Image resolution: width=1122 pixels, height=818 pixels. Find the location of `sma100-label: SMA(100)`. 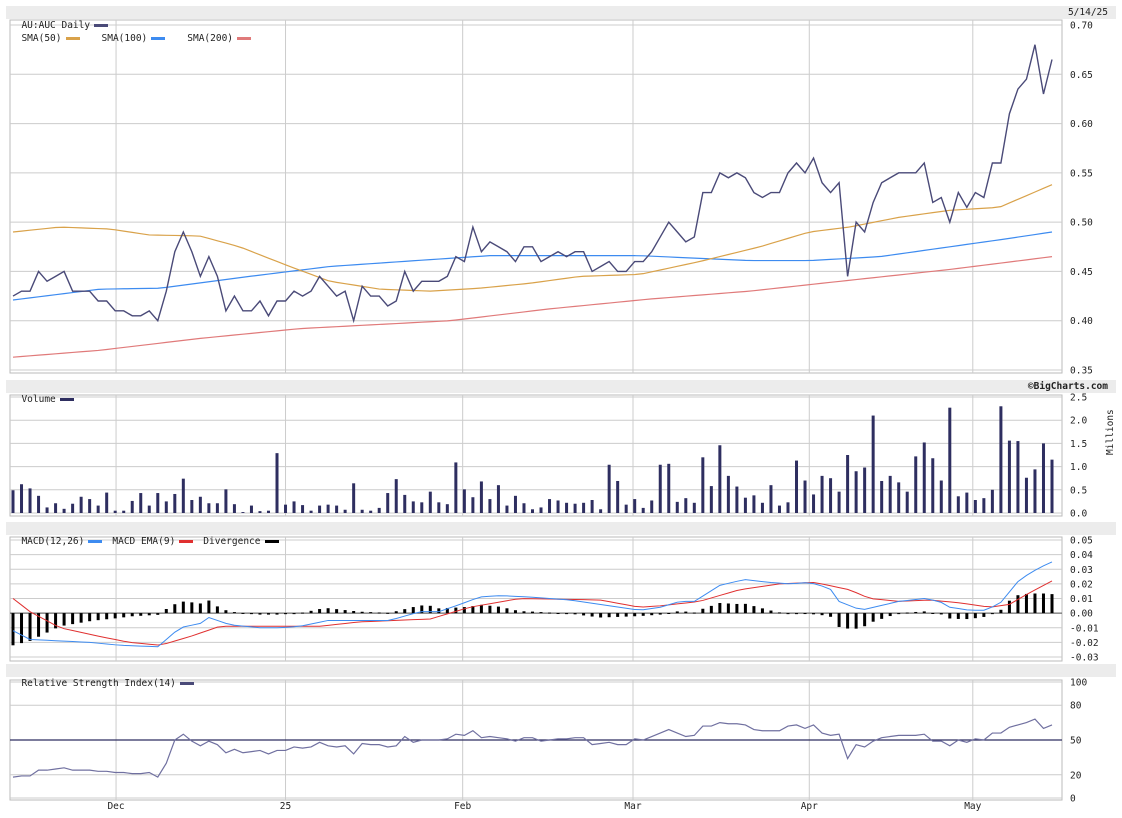

sma100-label: SMA(100) is located at coordinates (124, 38).